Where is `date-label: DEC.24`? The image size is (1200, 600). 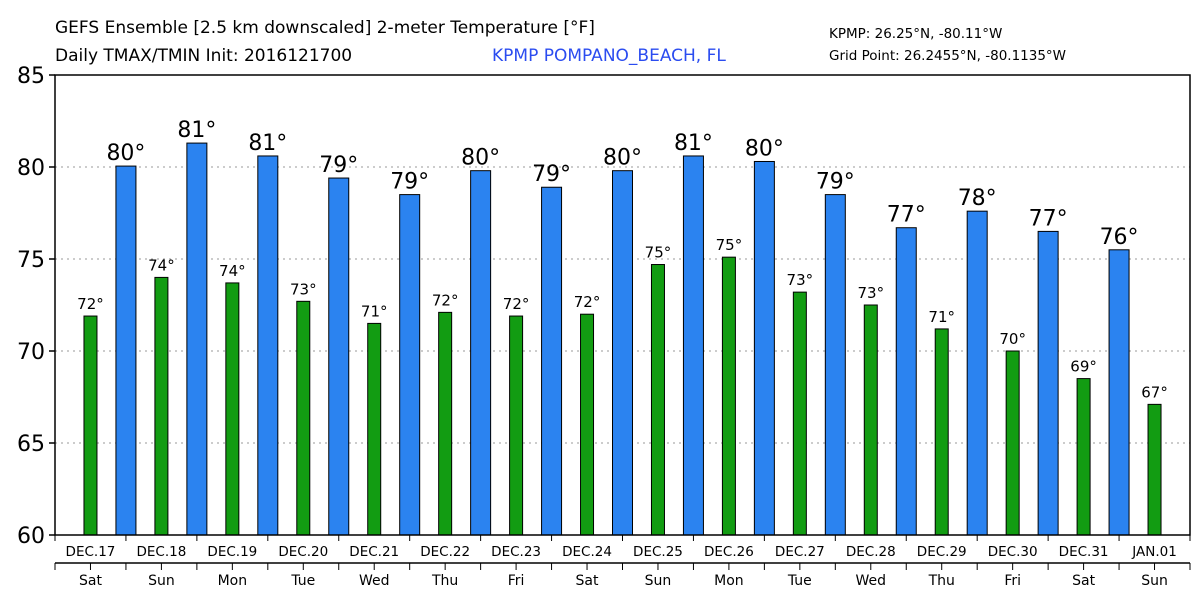 date-label: DEC.24 is located at coordinates (587, 552).